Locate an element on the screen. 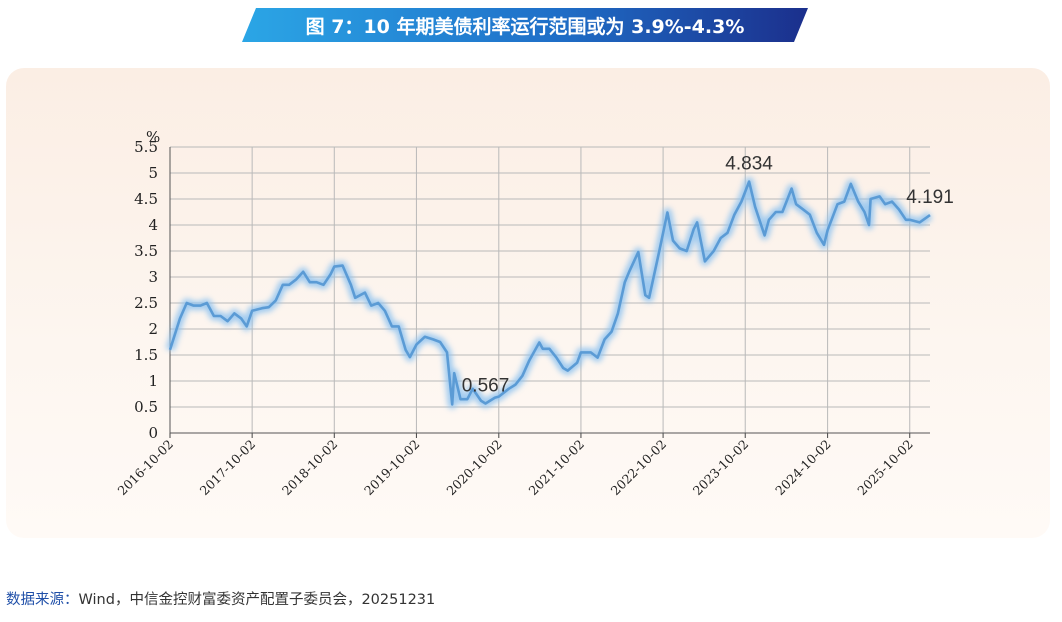  y-axis-unit: % is located at coordinates (153, 137).